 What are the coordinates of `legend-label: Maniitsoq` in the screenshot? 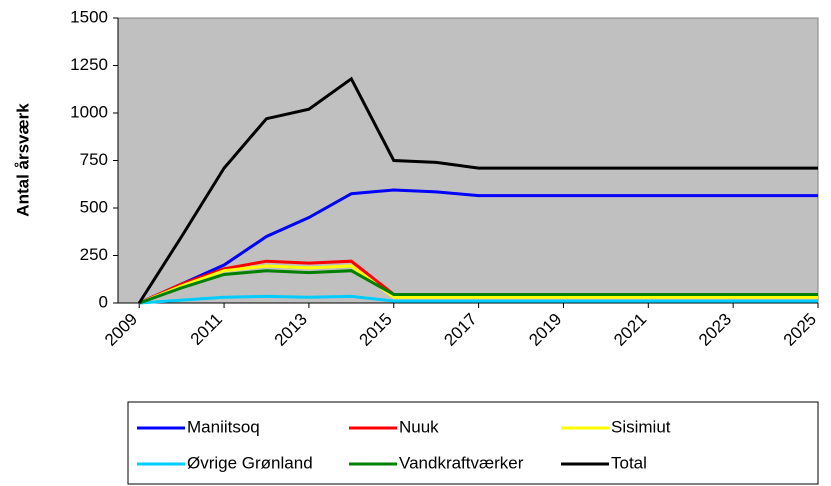 It's located at (223, 426).